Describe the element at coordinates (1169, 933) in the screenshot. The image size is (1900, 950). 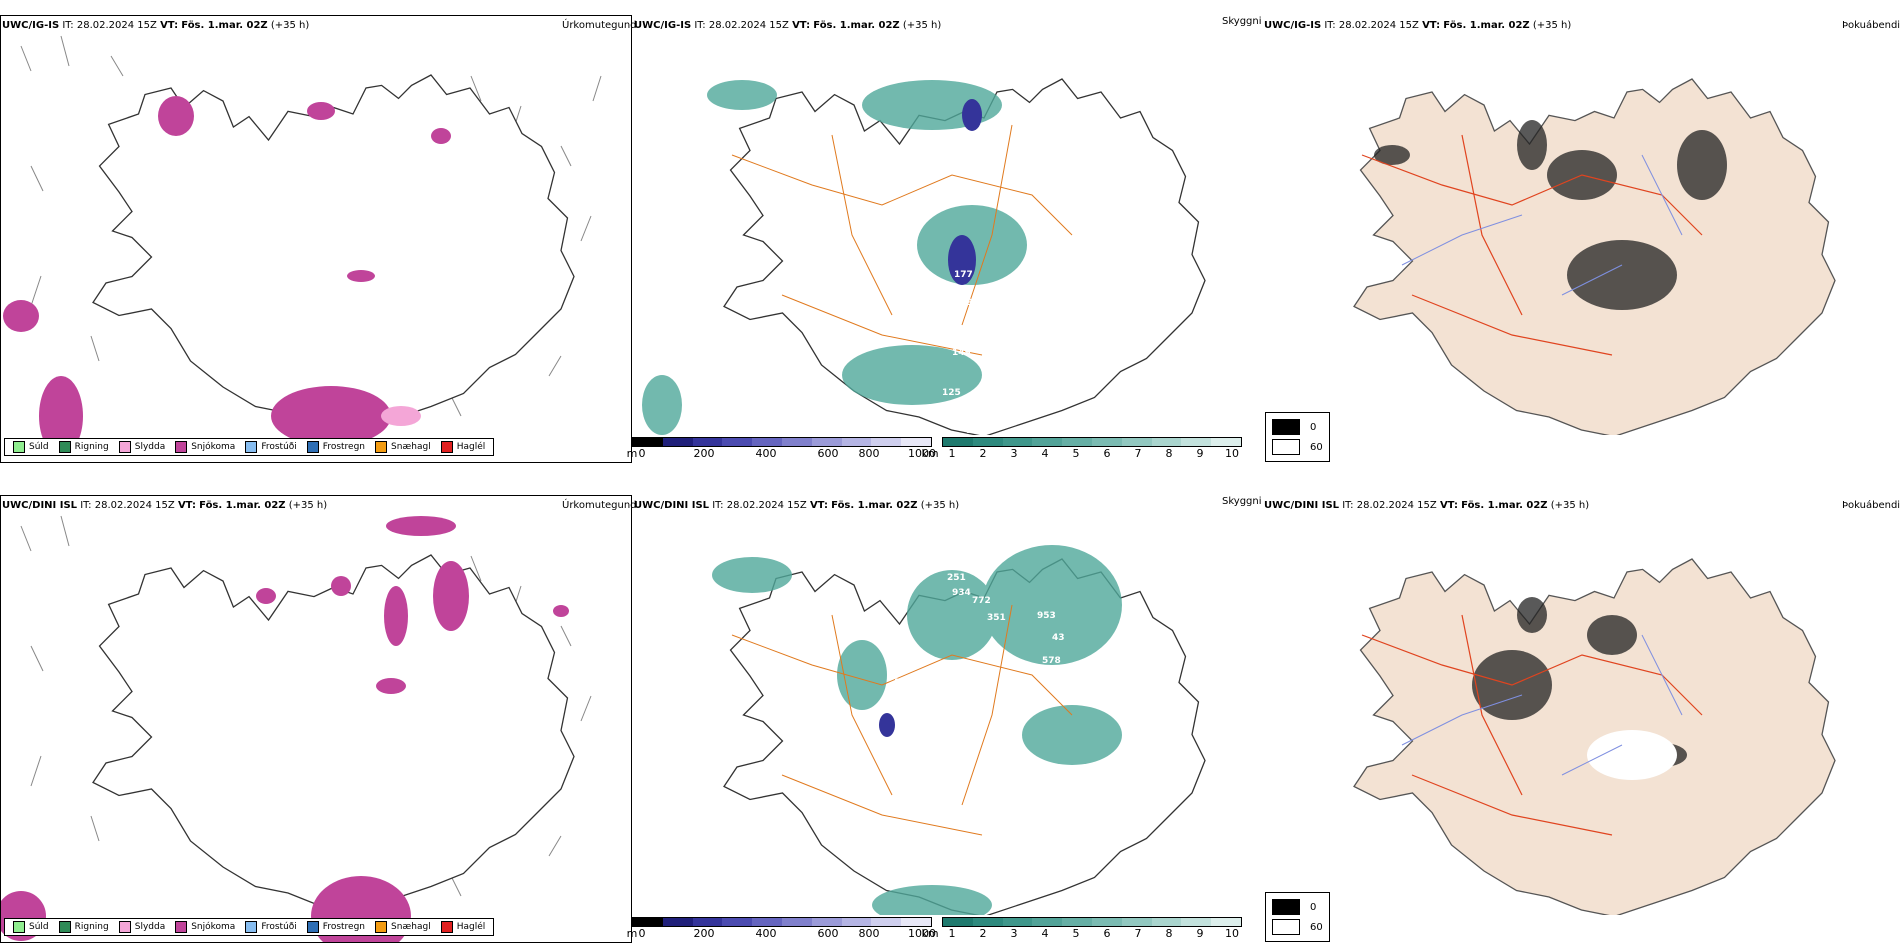
I see `tick-label: 8` at that location.